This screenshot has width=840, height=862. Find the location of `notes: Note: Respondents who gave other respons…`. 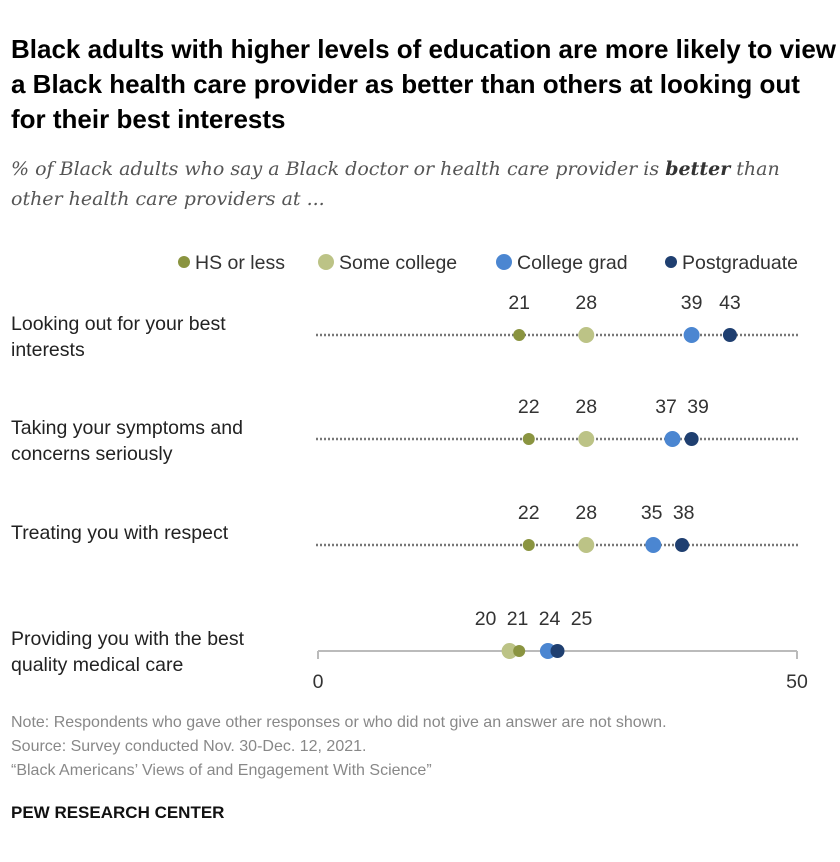

notes: Note: Respondents who gave other respons… is located at coordinates (424, 747).